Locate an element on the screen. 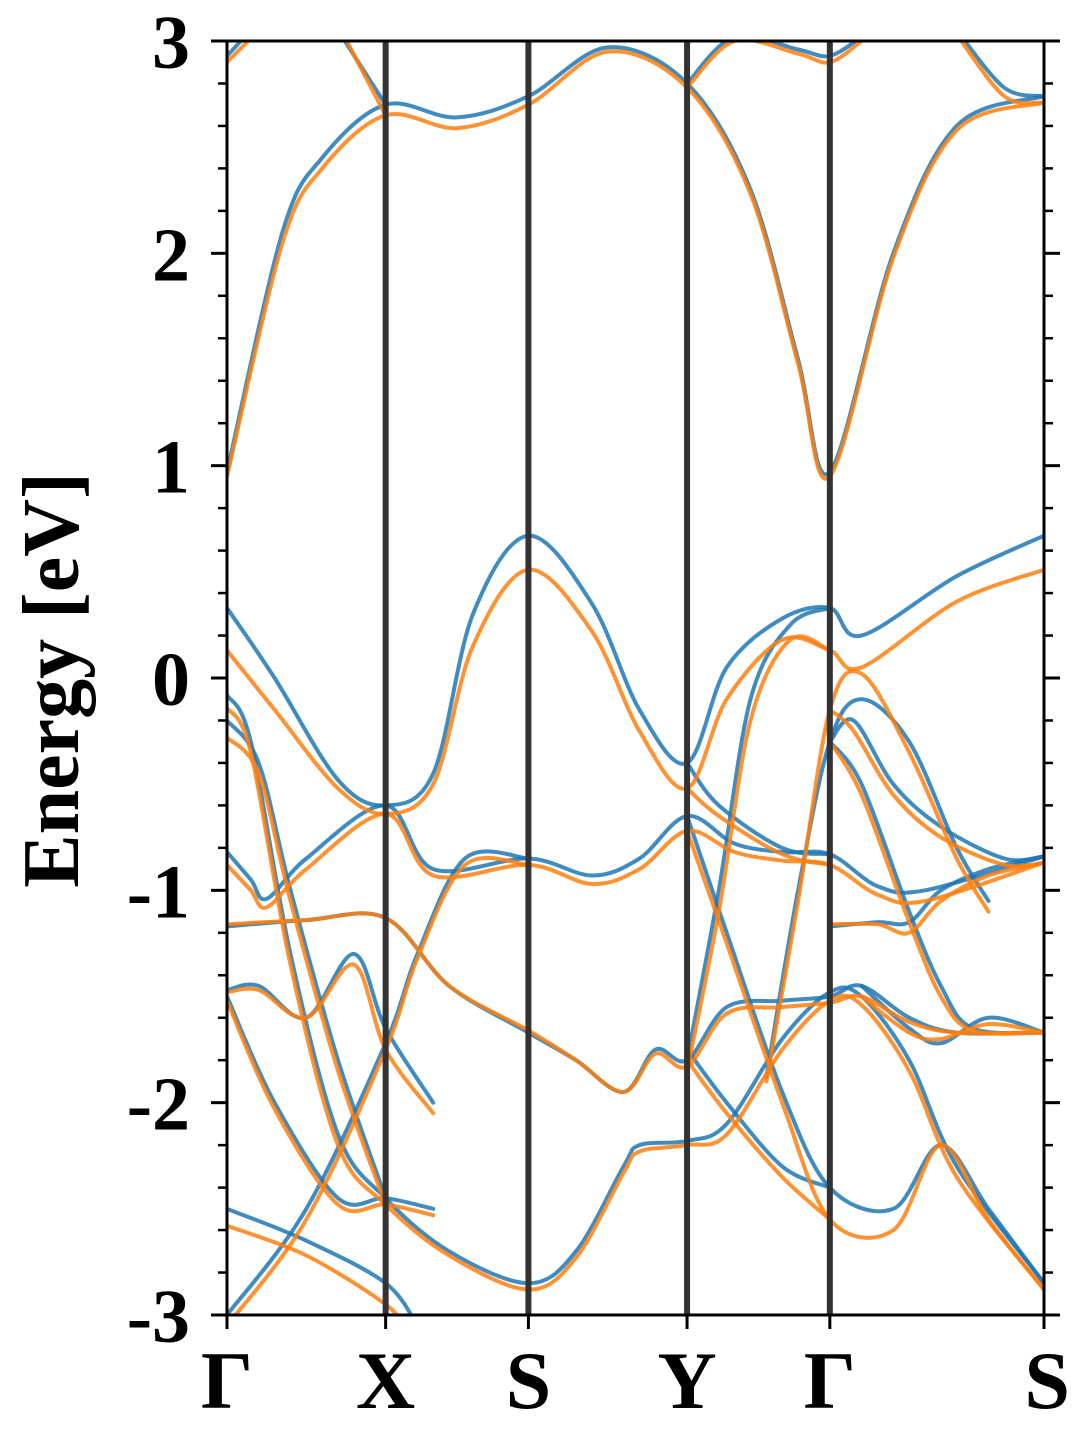 Image resolution: width=1080 pixels, height=1440 pixels. y-tick-label: 0 is located at coordinates (171, 680).